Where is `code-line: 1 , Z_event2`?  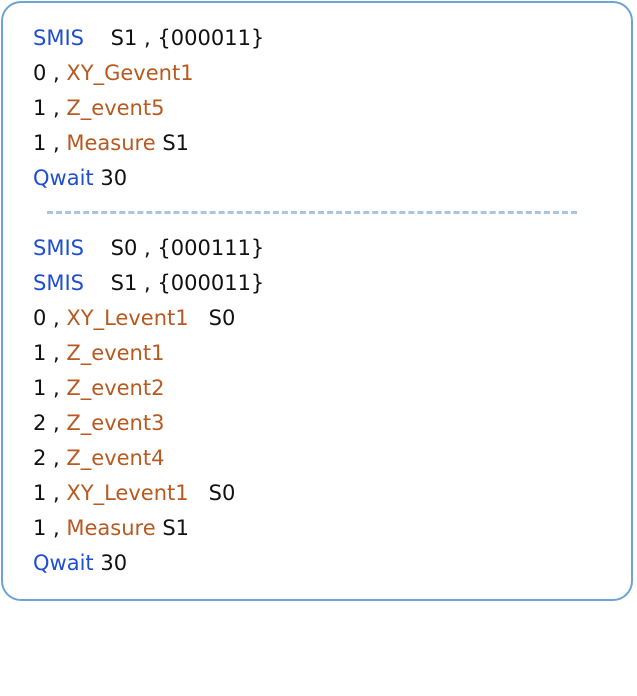
code-line: 1 , Z_event2 is located at coordinates (148, 388).